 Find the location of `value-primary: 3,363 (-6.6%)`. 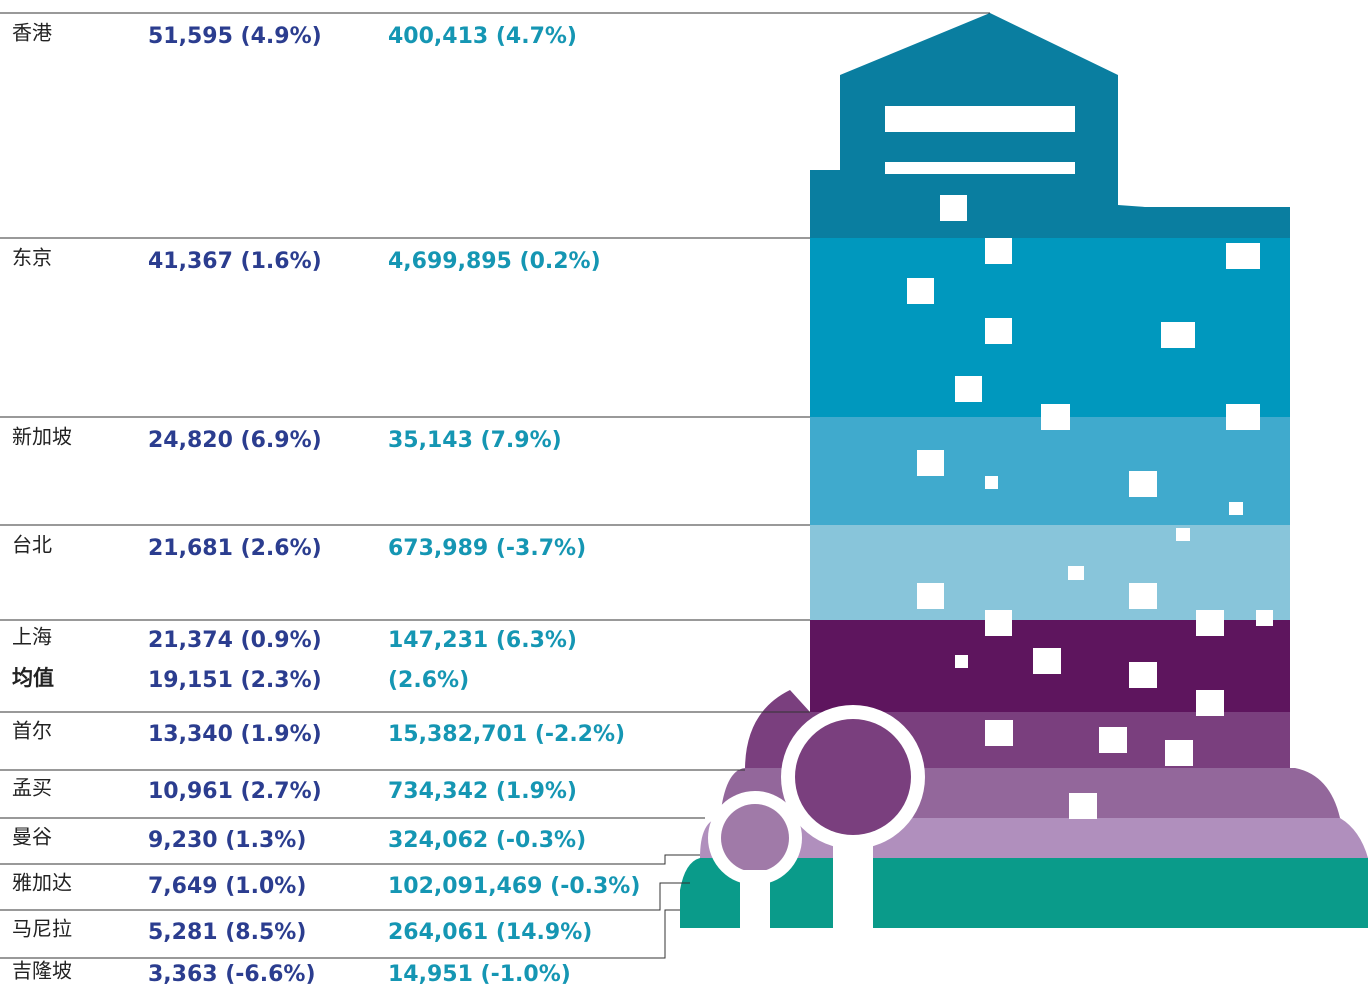

value-primary: 3,363 (-6.6%) is located at coordinates (232, 974).